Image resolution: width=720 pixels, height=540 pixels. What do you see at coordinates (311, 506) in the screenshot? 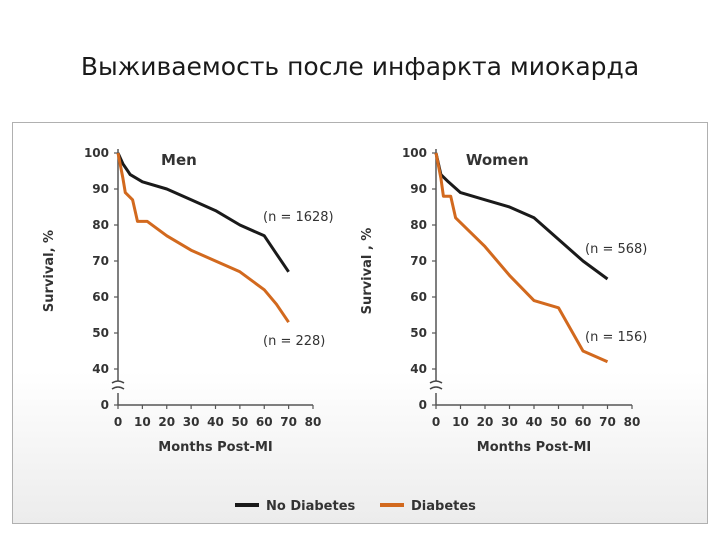
I see `legend-label: No Diabetes` at bounding box center [311, 506].